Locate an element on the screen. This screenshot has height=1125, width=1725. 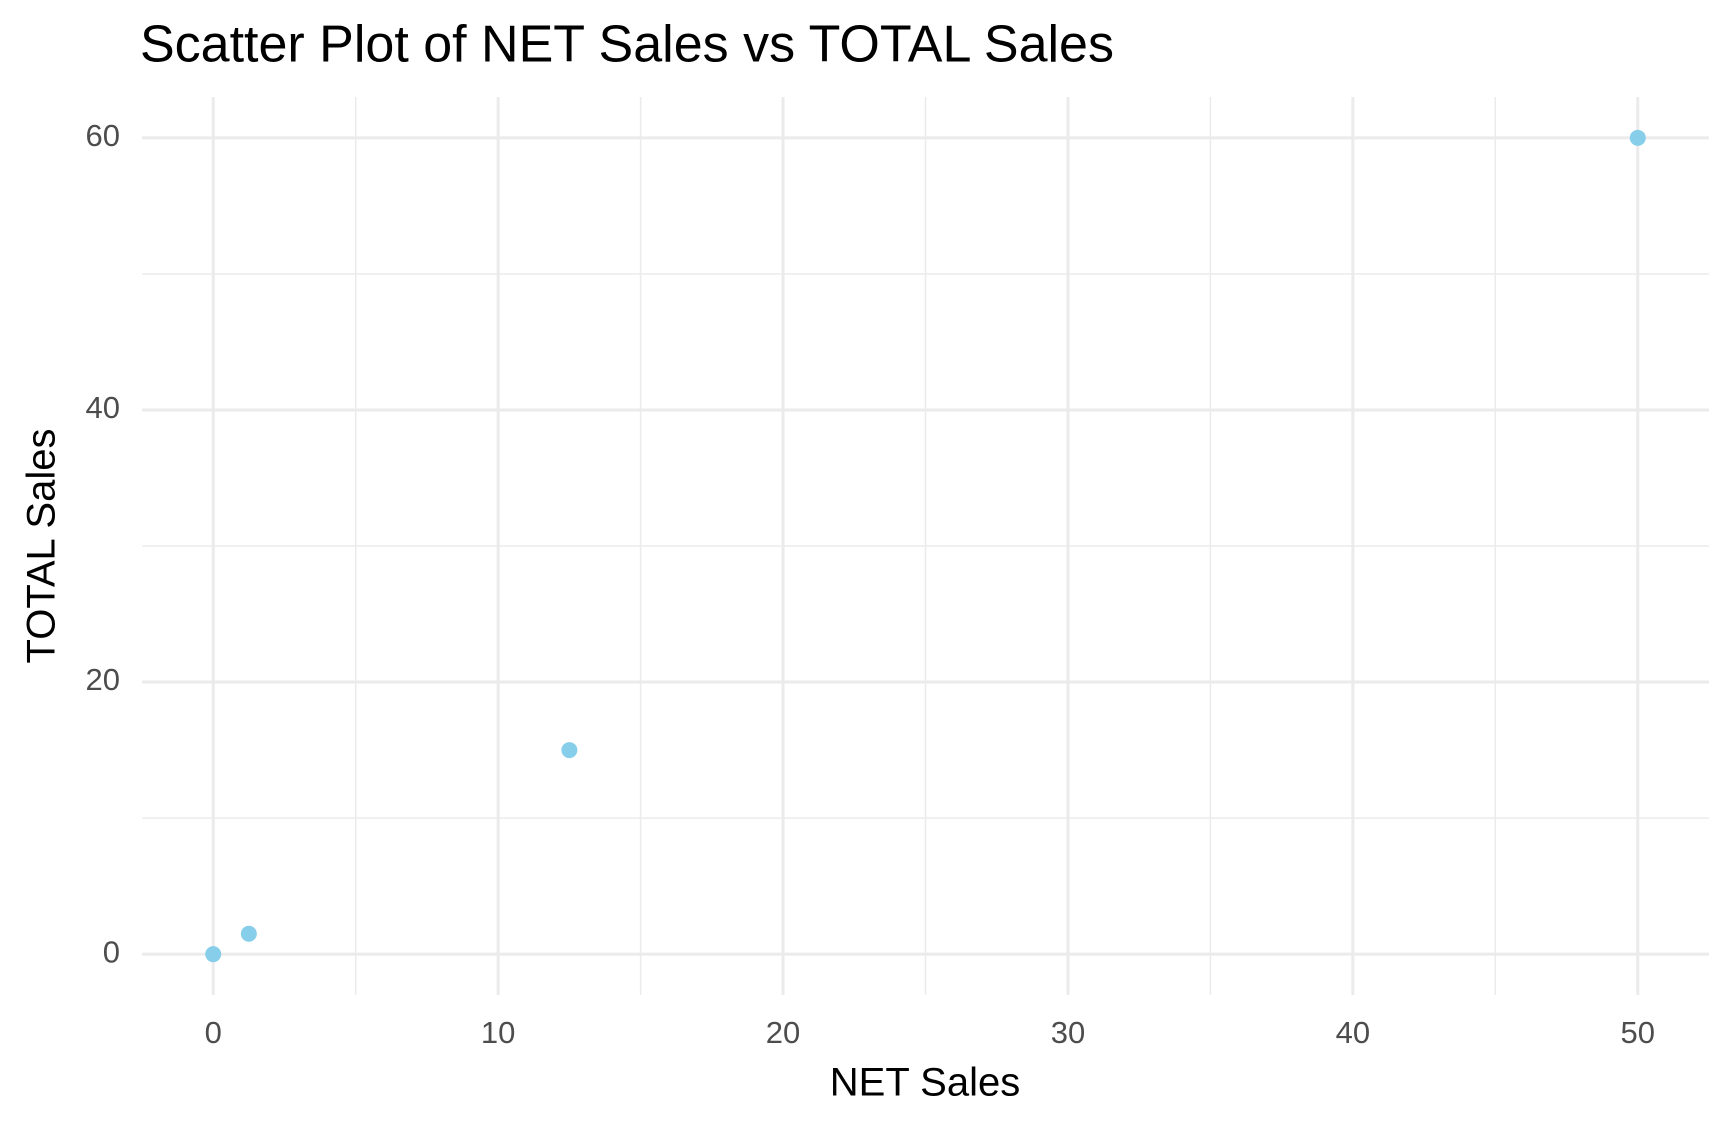
y-tick-label: 0 is located at coordinates (111, 951).